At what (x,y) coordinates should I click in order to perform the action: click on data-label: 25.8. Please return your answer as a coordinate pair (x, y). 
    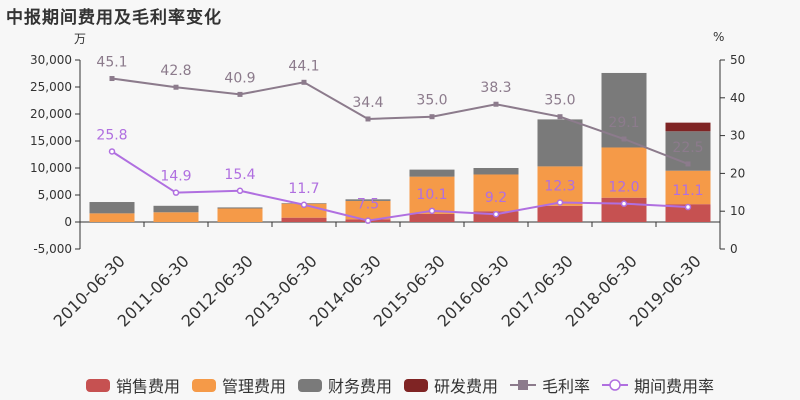
    Looking at the image, I should click on (111, 135).